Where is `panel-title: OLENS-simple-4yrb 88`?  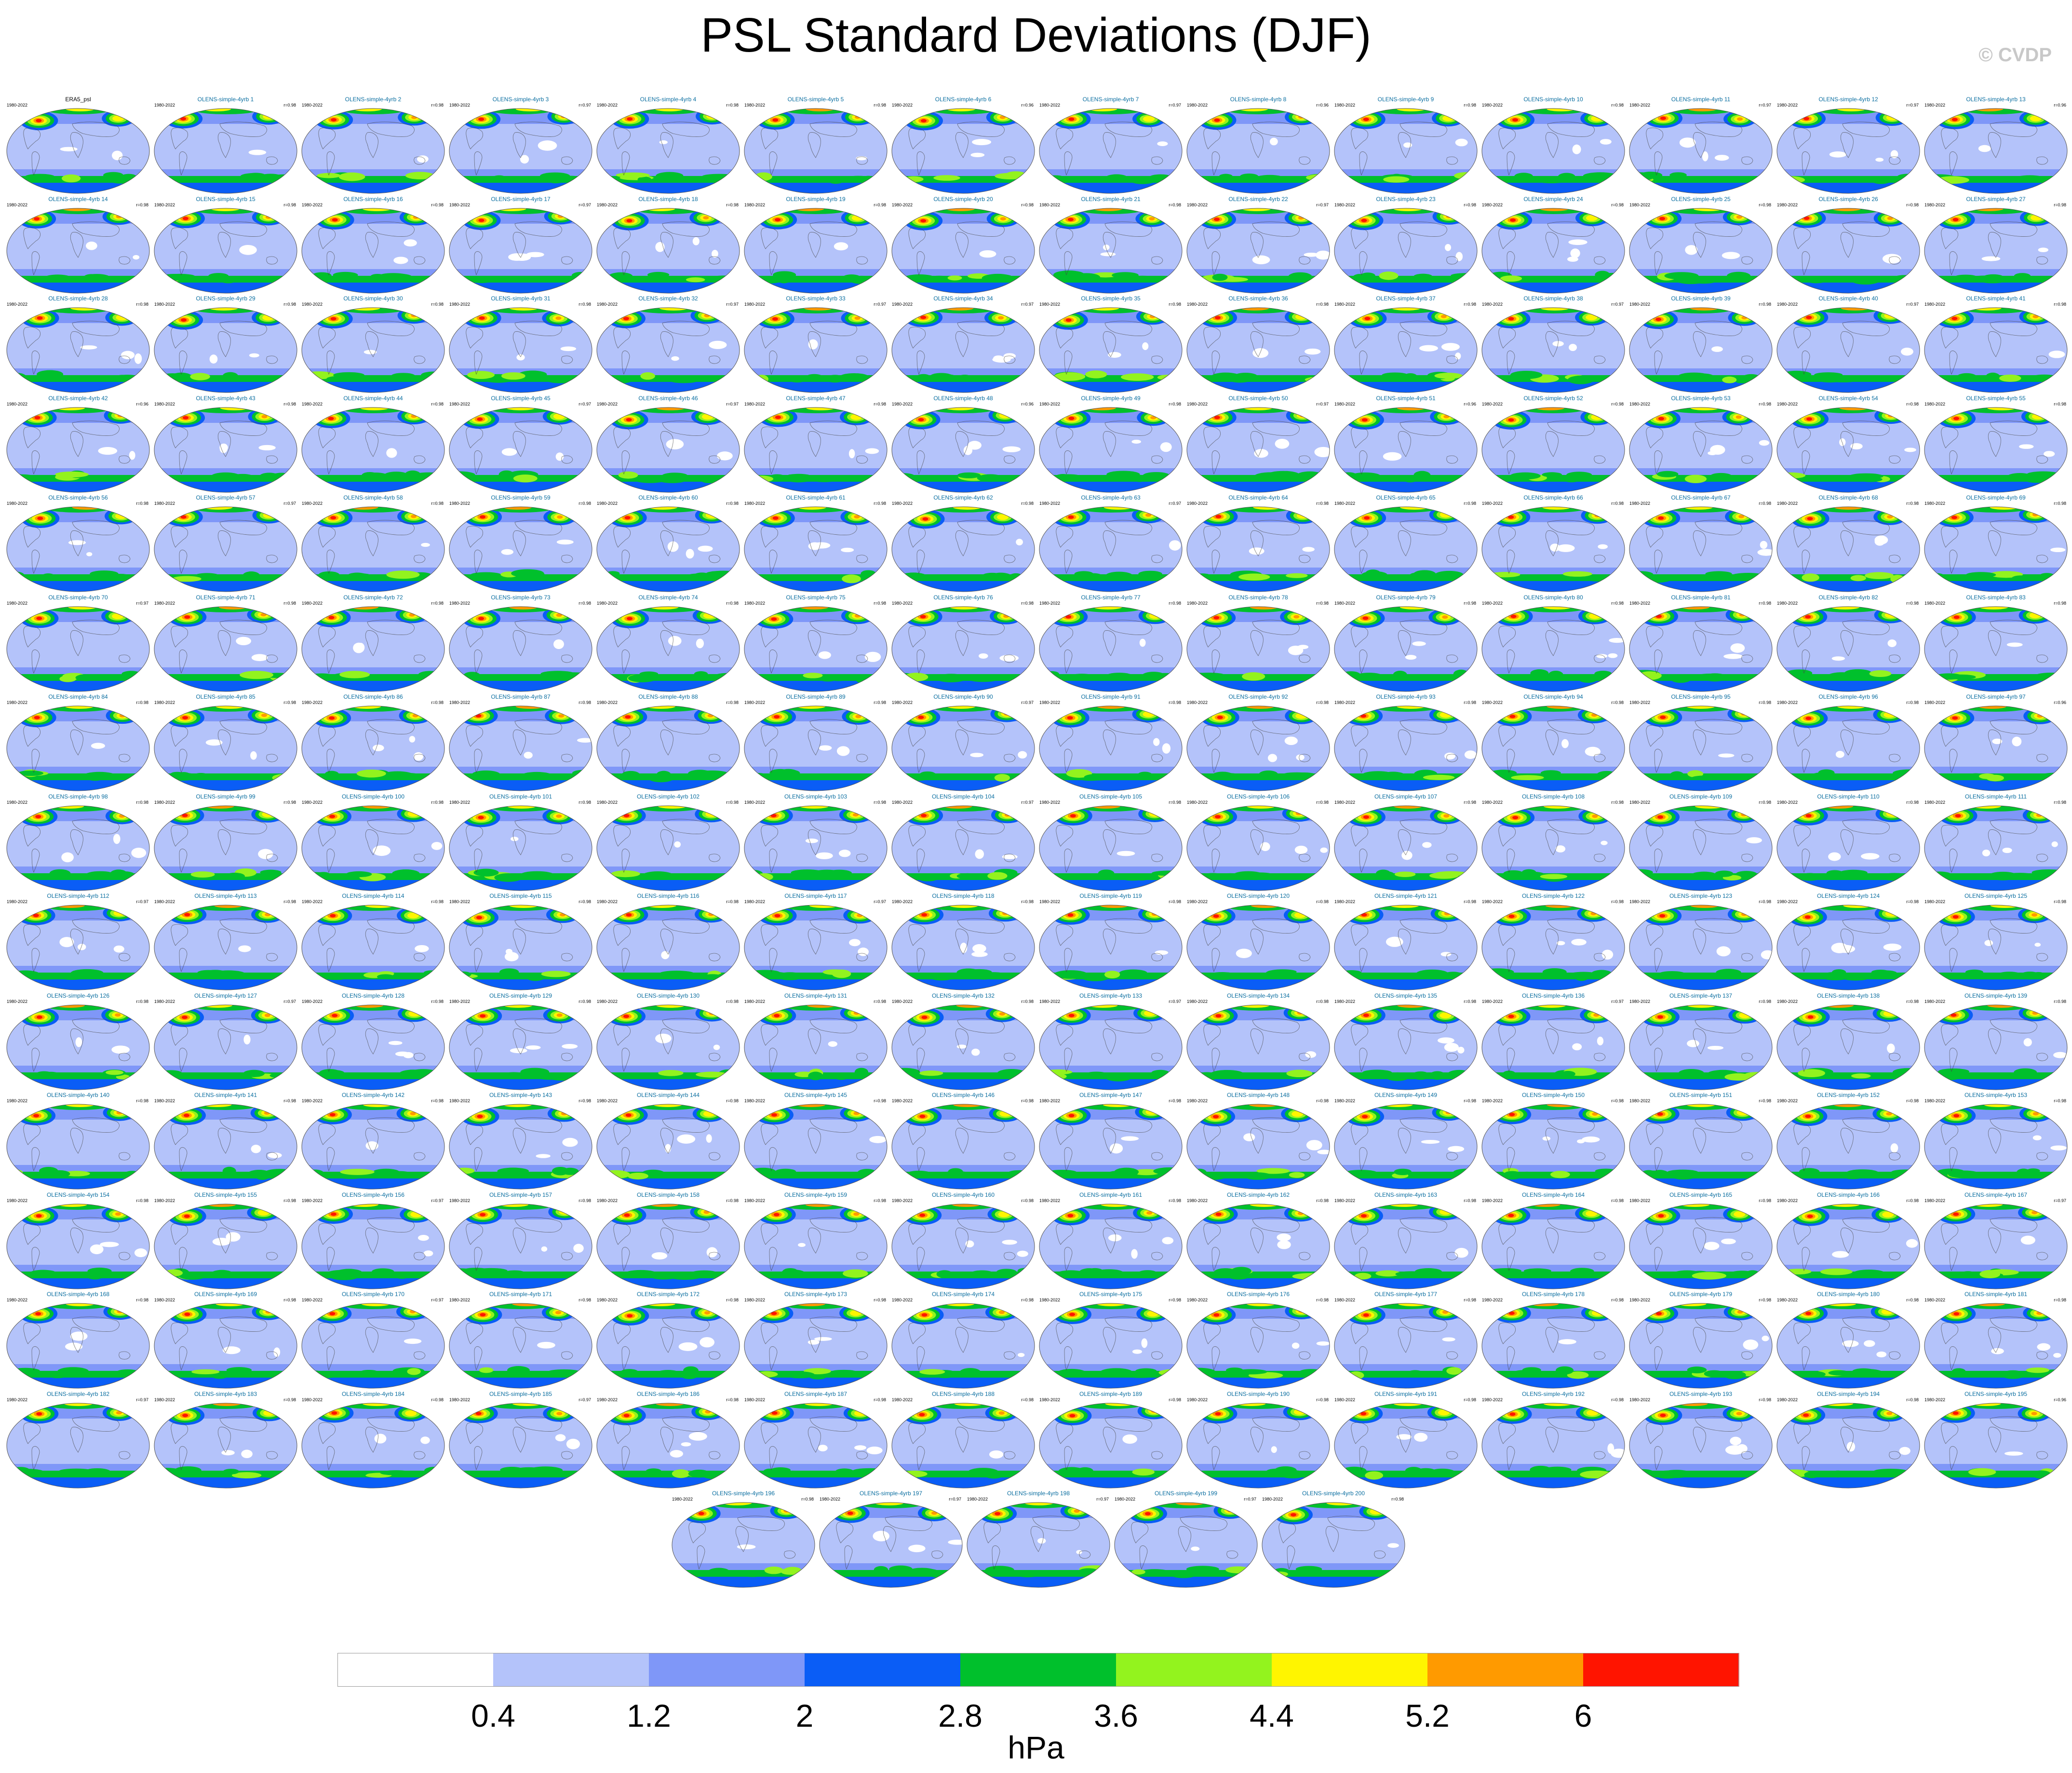 panel-title: OLENS-simple-4yrb 88 is located at coordinates (668, 696).